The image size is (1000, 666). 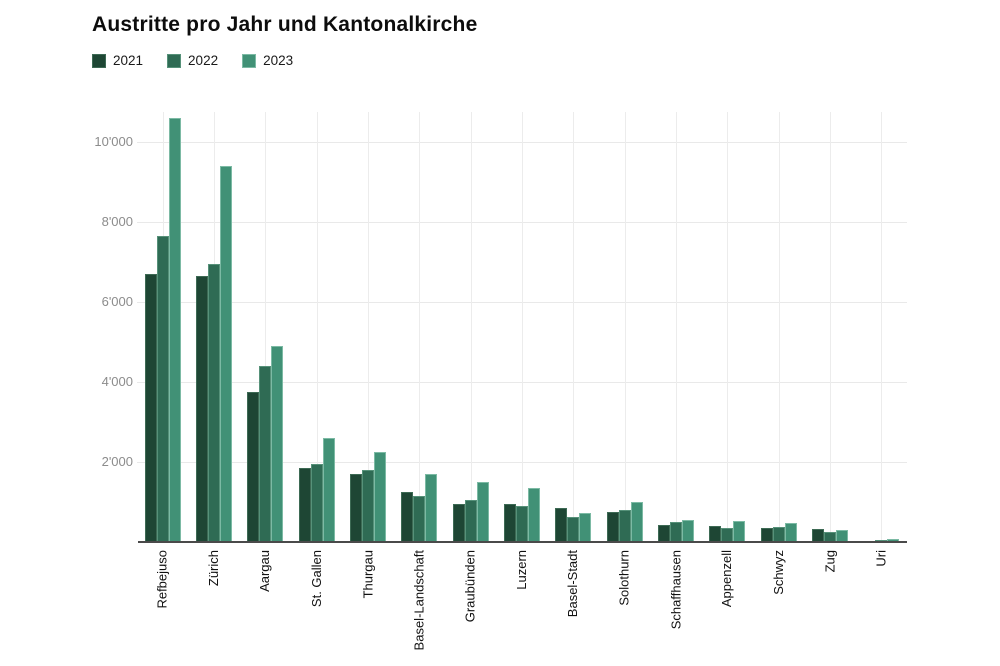 What do you see at coordinates (675, 590) in the screenshot?
I see `x-category-label-schaffhausen: Schaffhausen` at bounding box center [675, 590].